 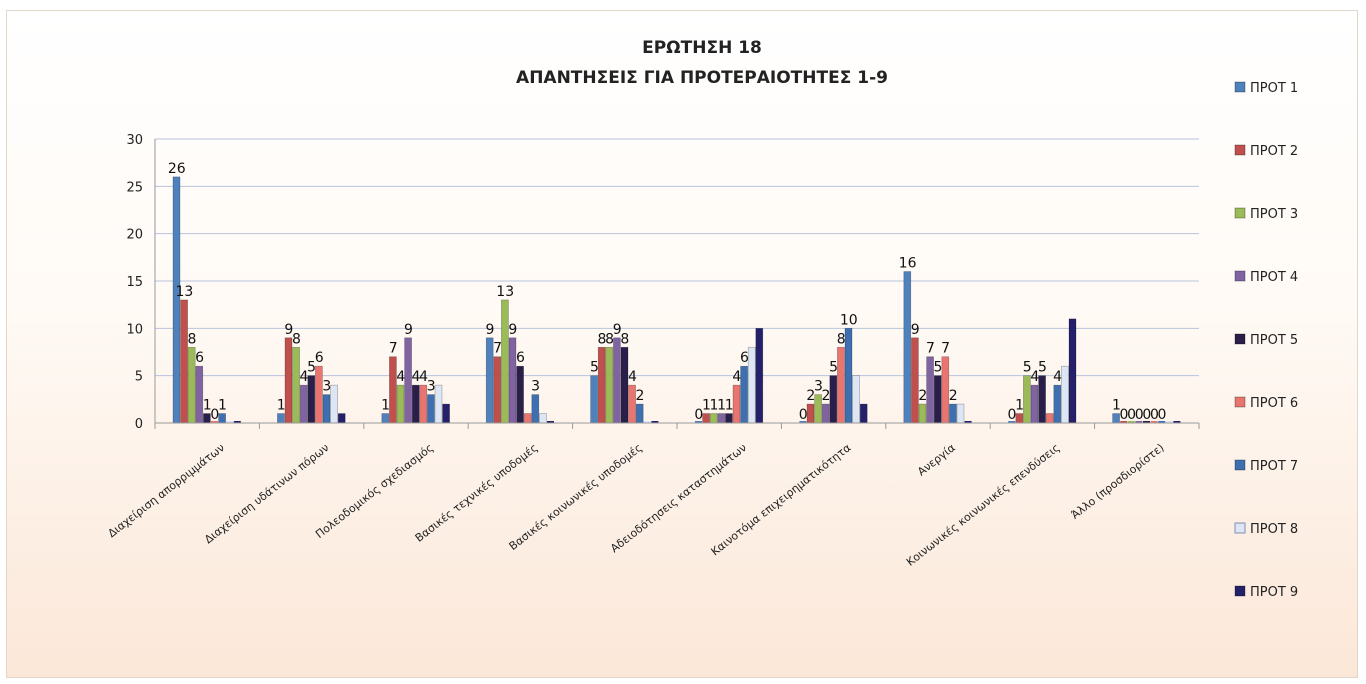 What do you see at coordinates (134, 140) in the screenshot?
I see `y-tick-label: 30` at bounding box center [134, 140].